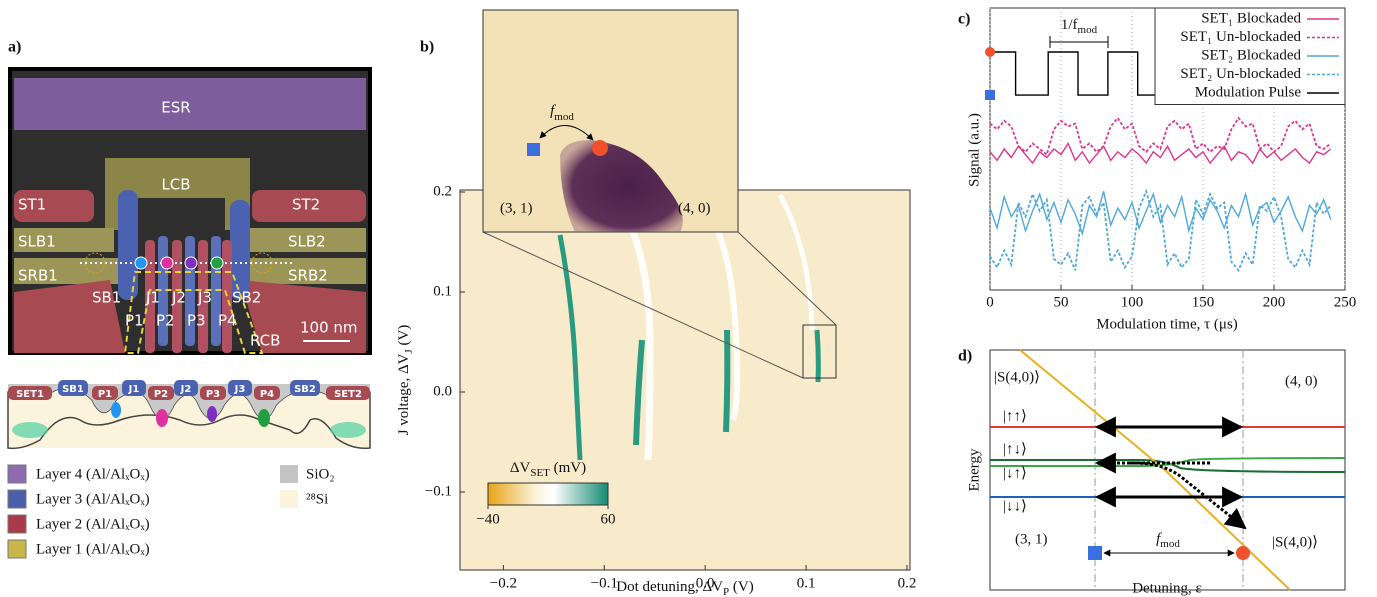  I want to click on annotation: 1/fmod, so click(1079, 26).